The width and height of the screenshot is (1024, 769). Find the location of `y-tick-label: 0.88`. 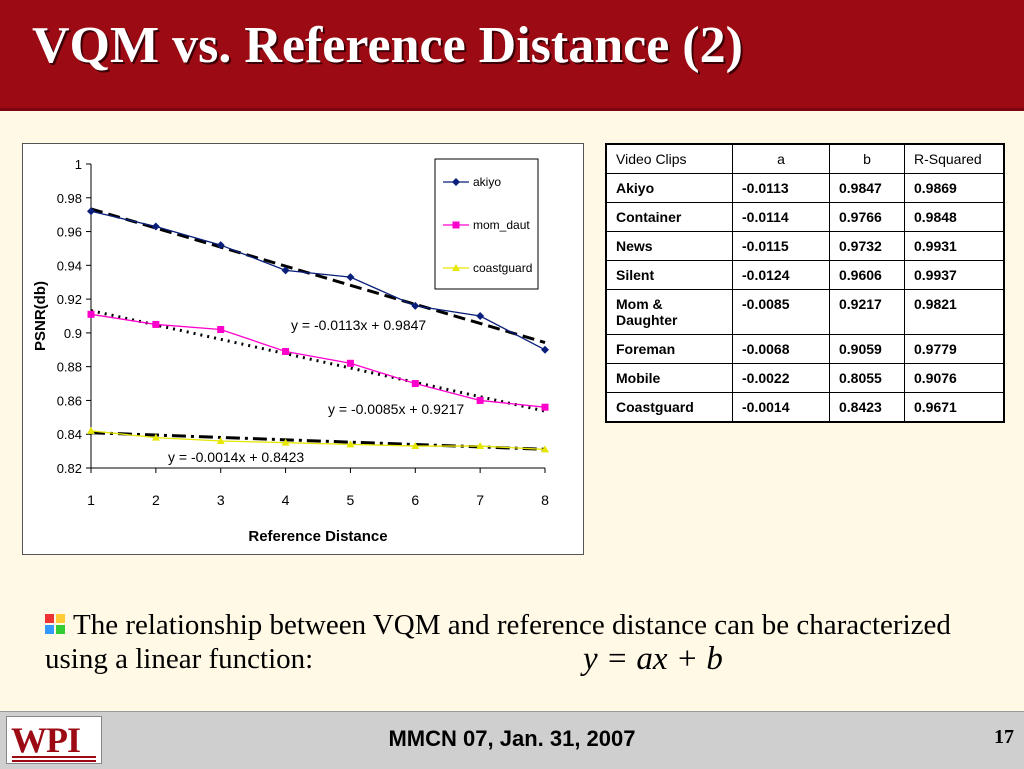

y-tick-label: 0.88 is located at coordinates (69, 367).